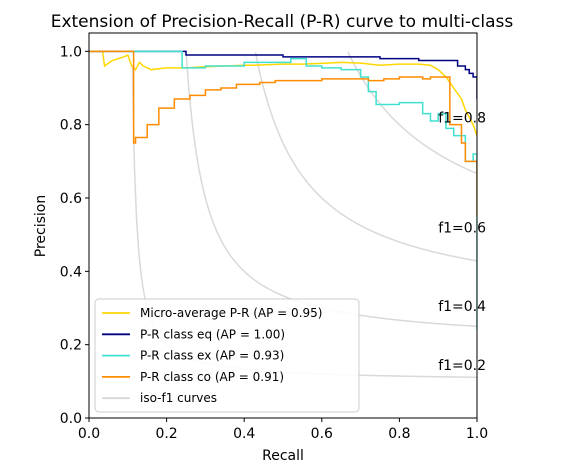 This screenshot has width=565, height=473. I want to click on iso-f1-label-layer: f1=0.2 f1=0.4 f1=0.6 f1=0.8, so click(462, 242).